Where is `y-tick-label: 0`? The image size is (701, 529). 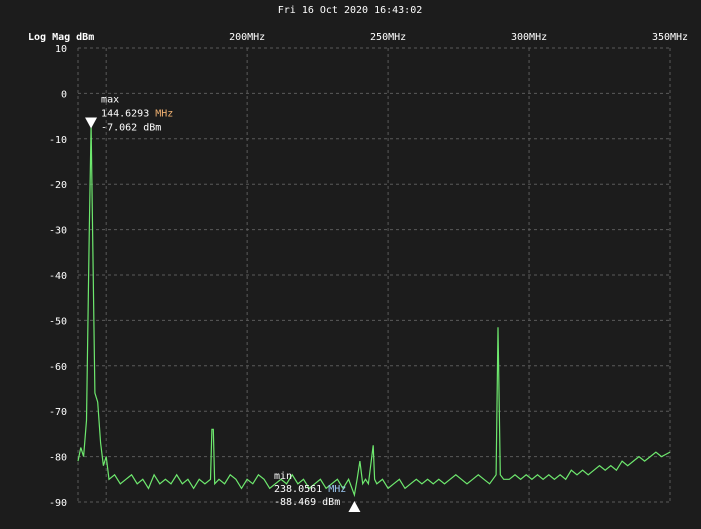 y-tick-label: 0 is located at coordinates (64, 94).